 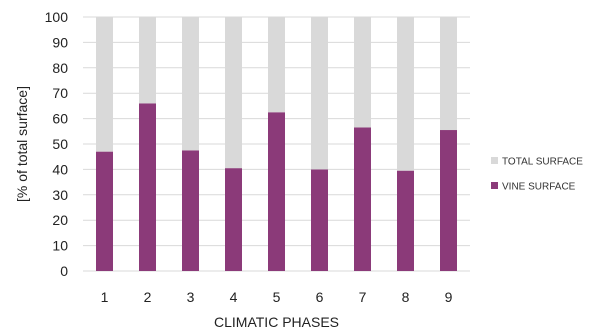 What do you see at coordinates (60, 220) in the screenshot?
I see `y-tick-label: 20` at bounding box center [60, 220].